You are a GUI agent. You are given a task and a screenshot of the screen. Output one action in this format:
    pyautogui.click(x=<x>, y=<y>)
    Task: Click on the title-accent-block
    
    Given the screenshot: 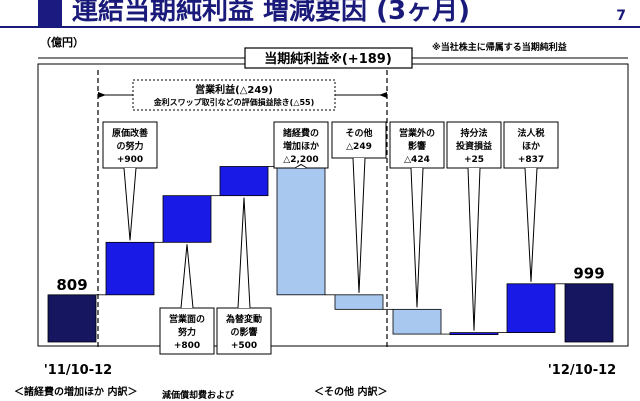 What is the action you would take?
    pyautogui.click(x=50, y=13)
    